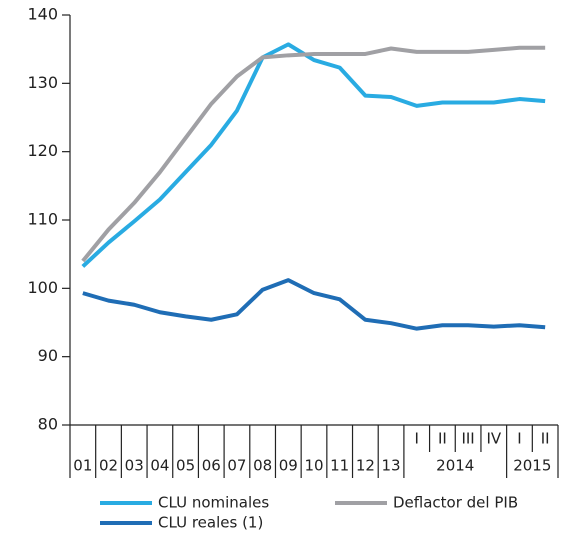  What do you see at coordinates (455, 503) in the screenshot?
I see `legend-label: Deflactor del PIB` at bounding box center [455, 503].